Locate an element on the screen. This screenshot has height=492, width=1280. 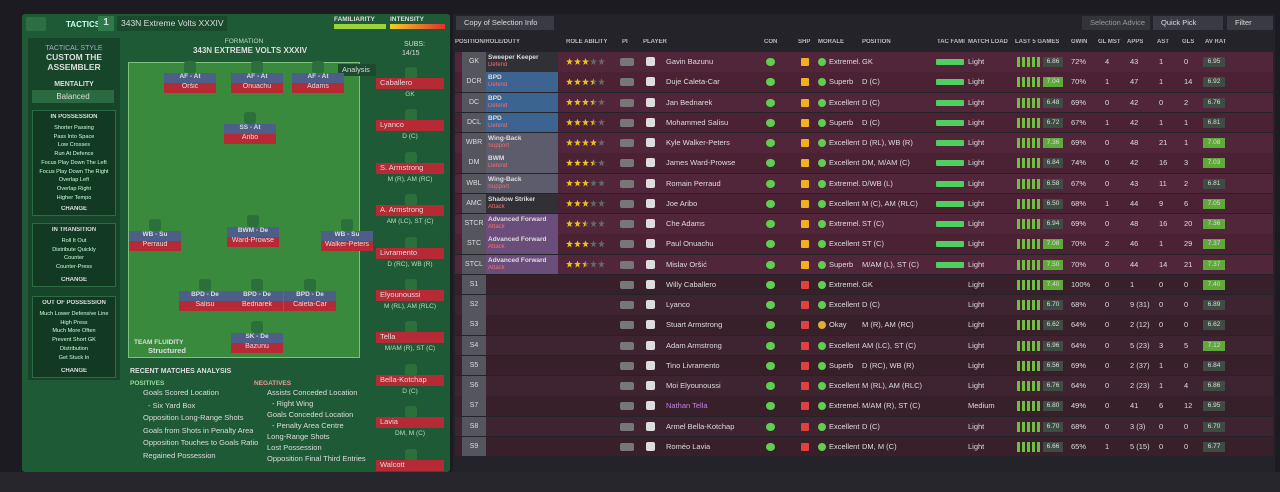
player-name: Romain Perraud is located at coordinates (693, 183).